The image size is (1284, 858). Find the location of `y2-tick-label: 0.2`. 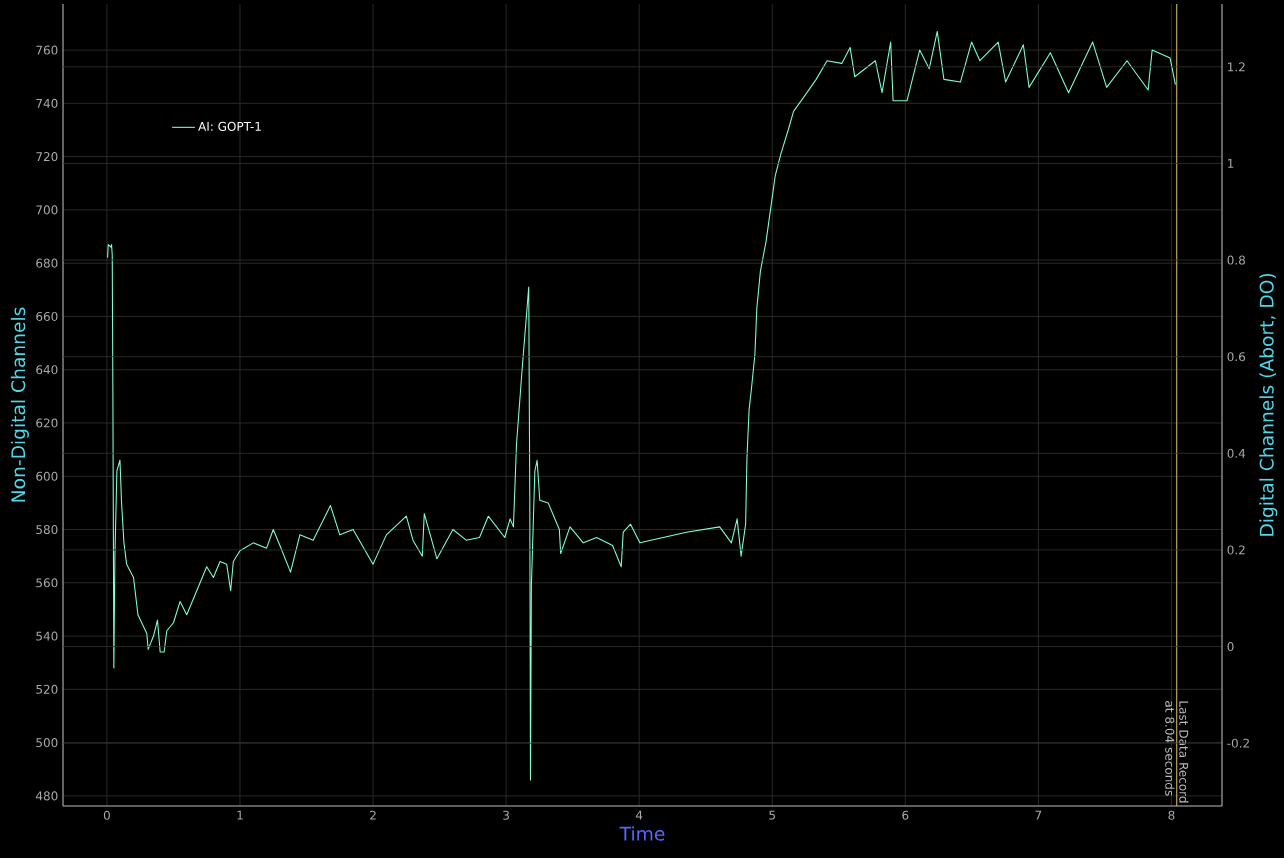

y2-tick-label: 0.2 is located at coordinates (1236, 550).